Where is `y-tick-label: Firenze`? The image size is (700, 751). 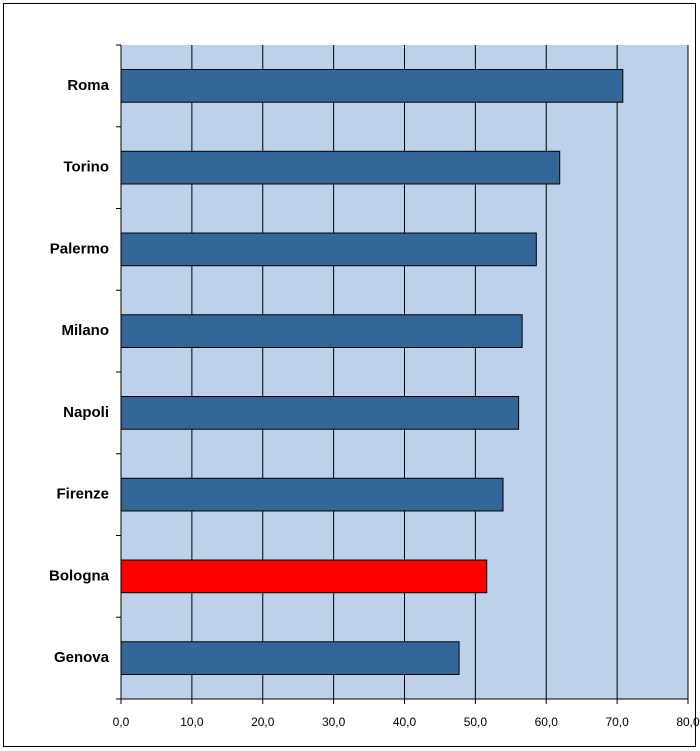 y-tick-label: Firenze is located at coordinates (82, 494).